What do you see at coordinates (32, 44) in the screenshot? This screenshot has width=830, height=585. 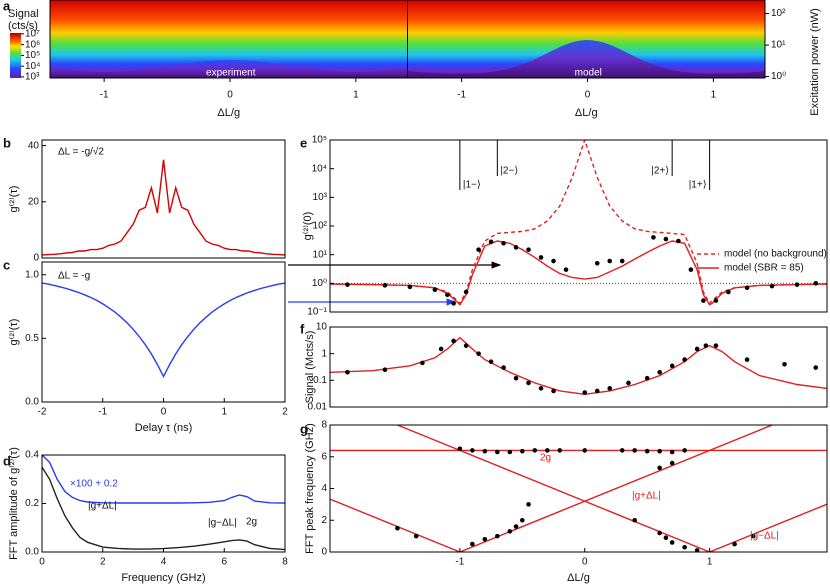 I see `colorbar-tick-label: 10⁶` at bounding box center [32, 44].